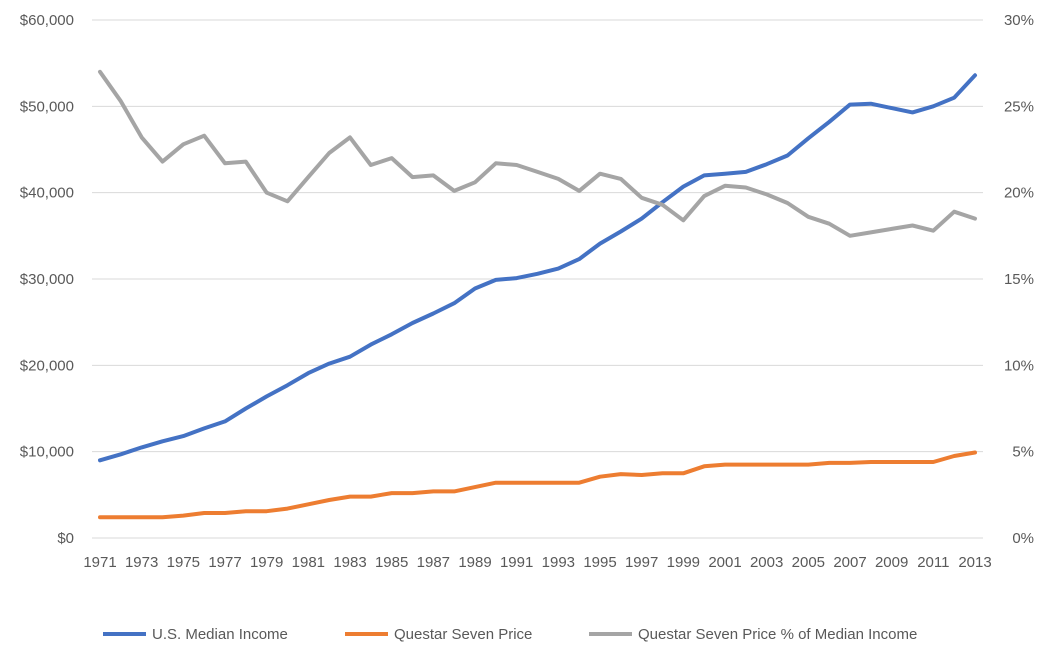 The width and height of the screenshot is (1046, 662). Describe the element at coordinates (224, 562) in the screenshot. I see `x-tick-label: 1977` at that location.